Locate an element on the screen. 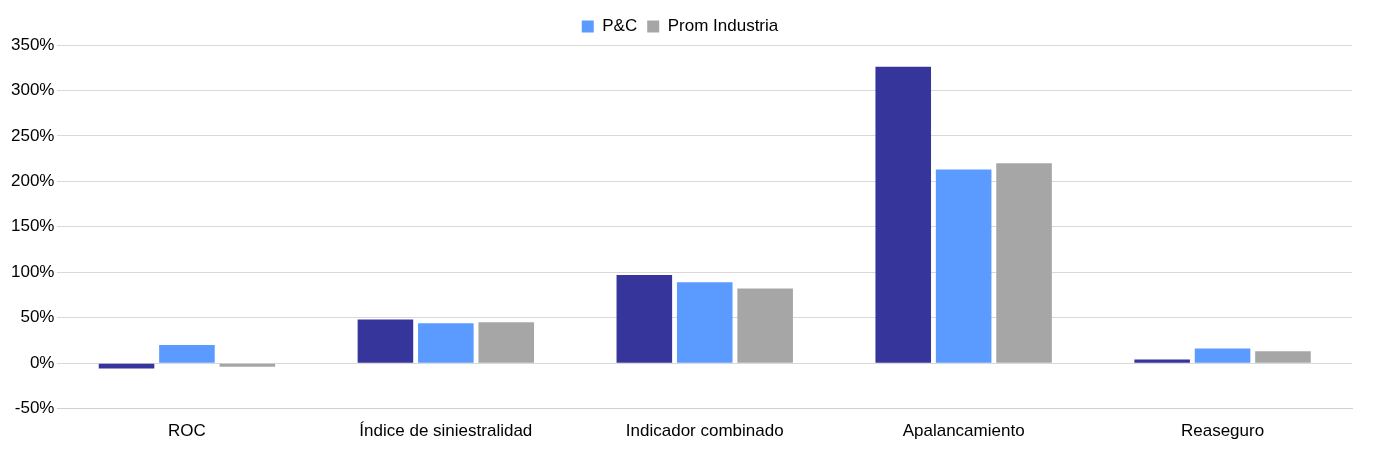  y-tick-label: 0% is located at coordinates (42, 362).